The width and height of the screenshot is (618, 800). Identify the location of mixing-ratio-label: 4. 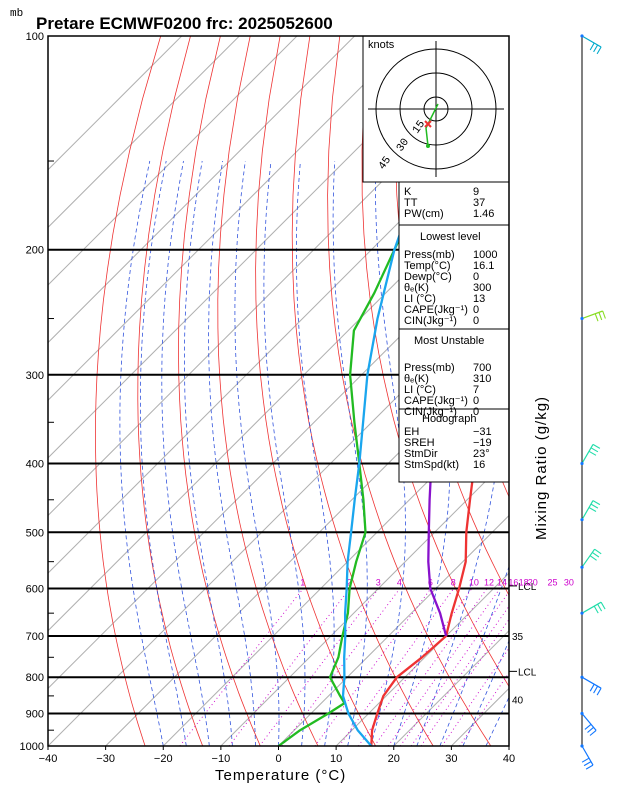
(399, 583).